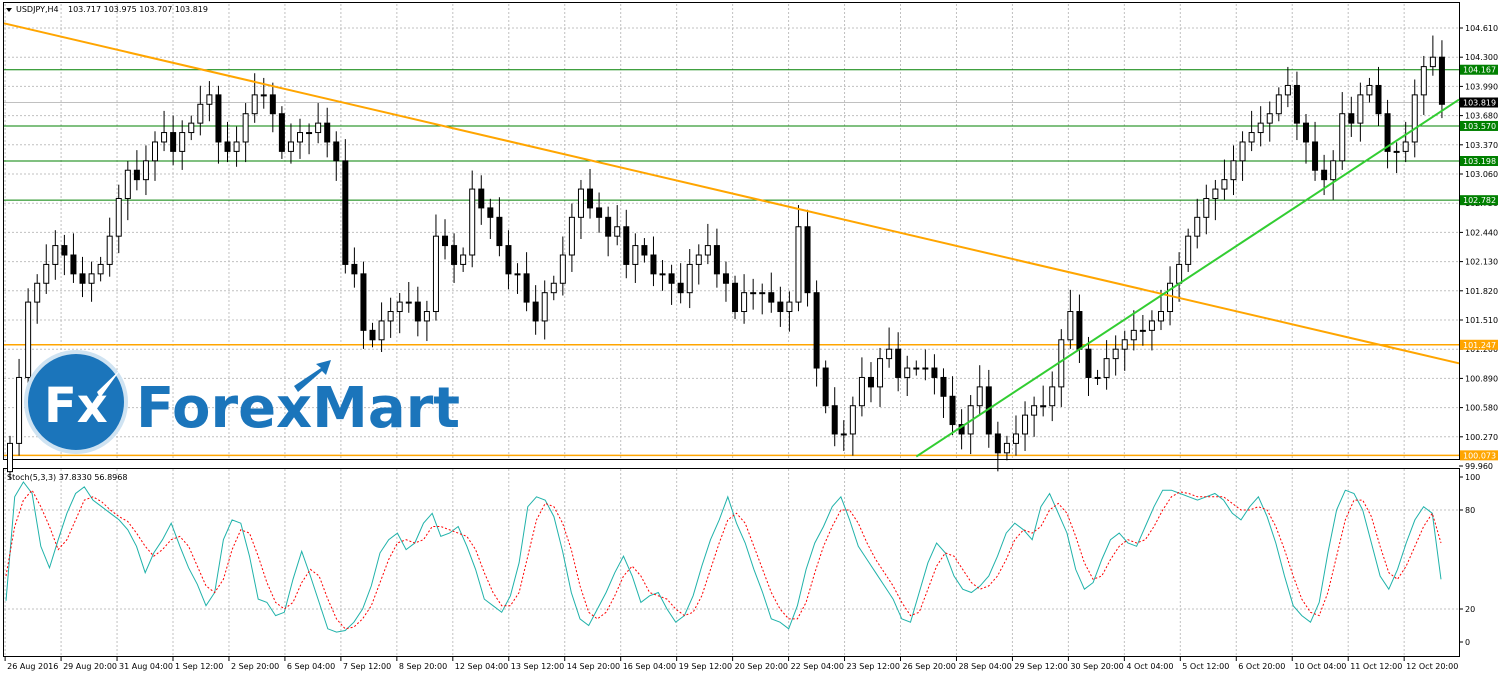  What do you see at coordinates (367, 666) in the screenshot?
I see `time-tick-label: 7 Sep 12:00` at bounding box center [367, 666].